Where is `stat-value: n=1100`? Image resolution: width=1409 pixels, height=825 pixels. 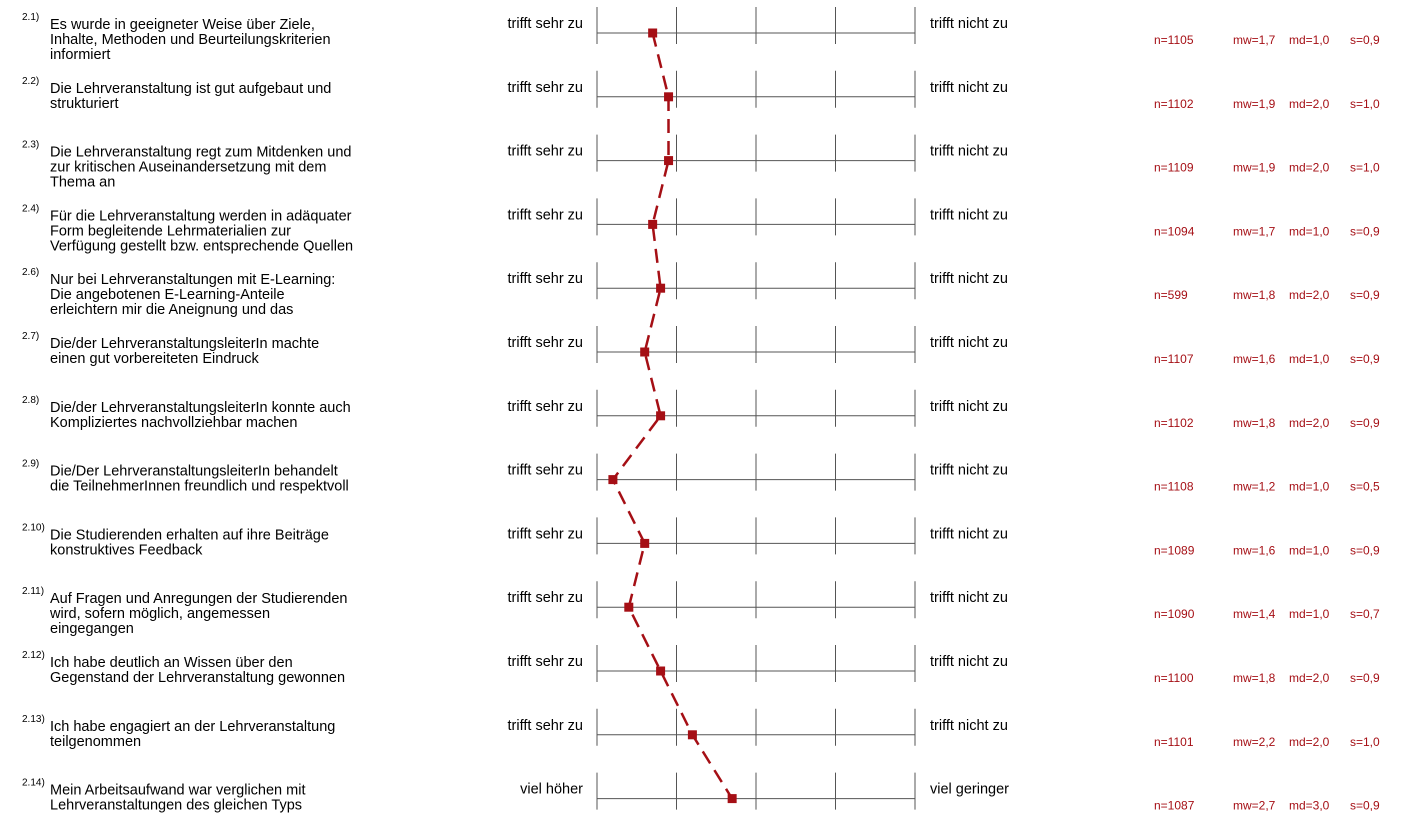 stat-value: n=1100 is located at coordinates (1174, 678).